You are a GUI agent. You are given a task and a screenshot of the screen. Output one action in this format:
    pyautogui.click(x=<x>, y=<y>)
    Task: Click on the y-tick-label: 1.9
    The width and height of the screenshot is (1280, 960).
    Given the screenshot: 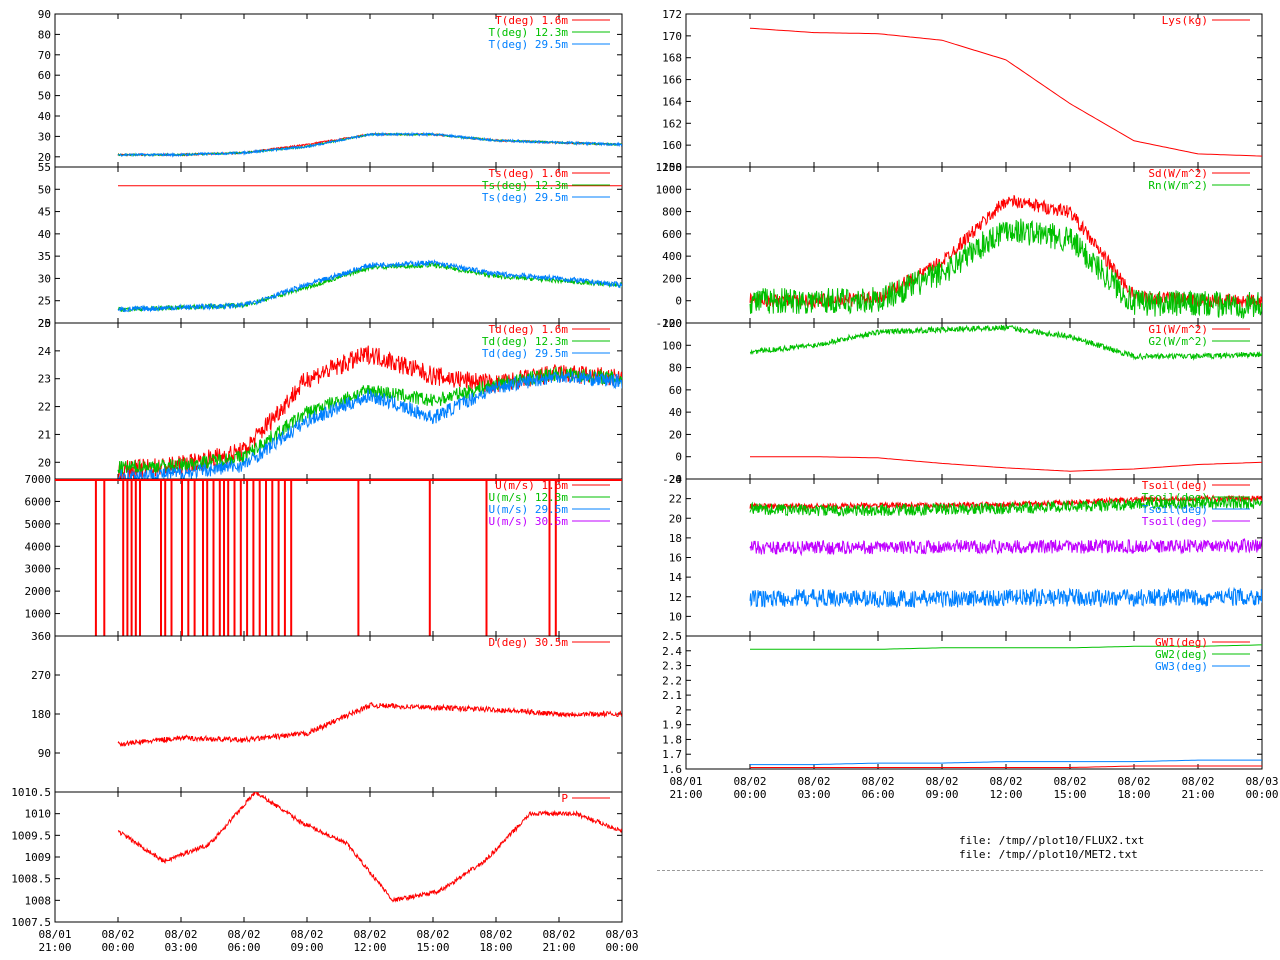 What is the action you would take?
    pyautogui.click(x=672, y=725)
    